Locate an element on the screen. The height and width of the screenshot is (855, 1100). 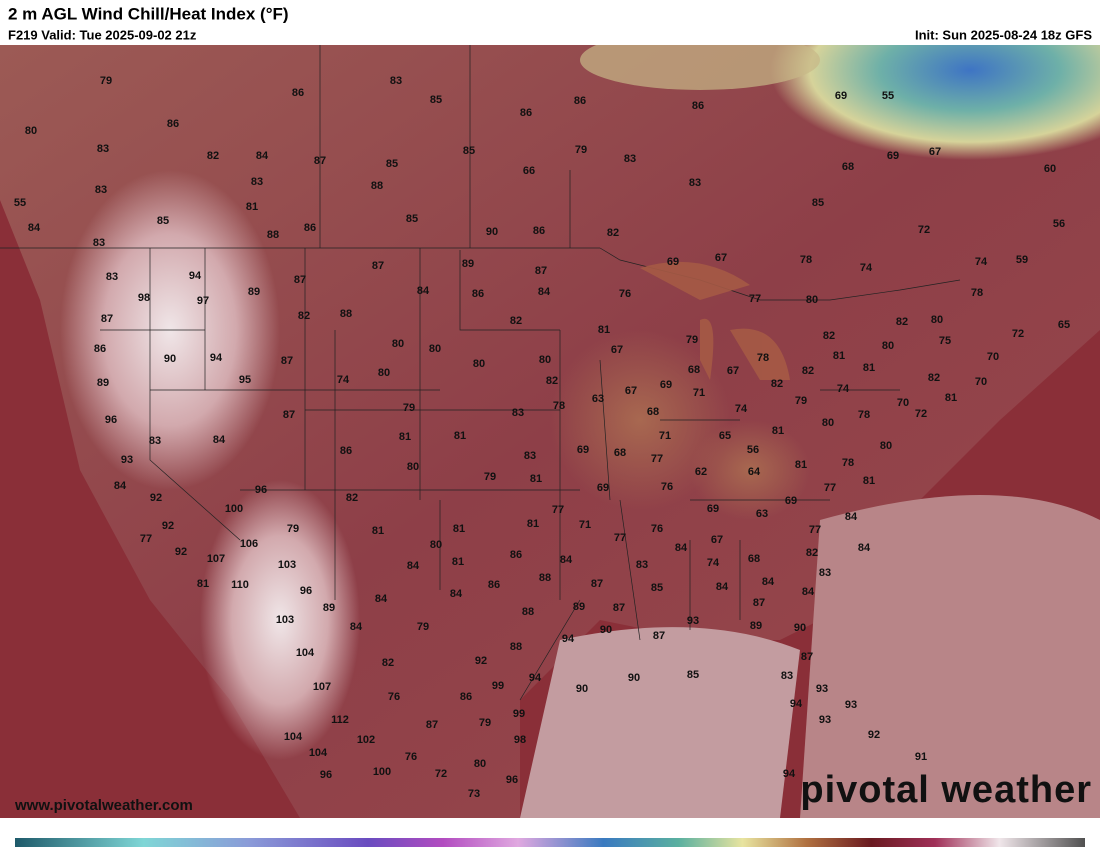
logo: pivotal weather is located at coordinates (946, 790).